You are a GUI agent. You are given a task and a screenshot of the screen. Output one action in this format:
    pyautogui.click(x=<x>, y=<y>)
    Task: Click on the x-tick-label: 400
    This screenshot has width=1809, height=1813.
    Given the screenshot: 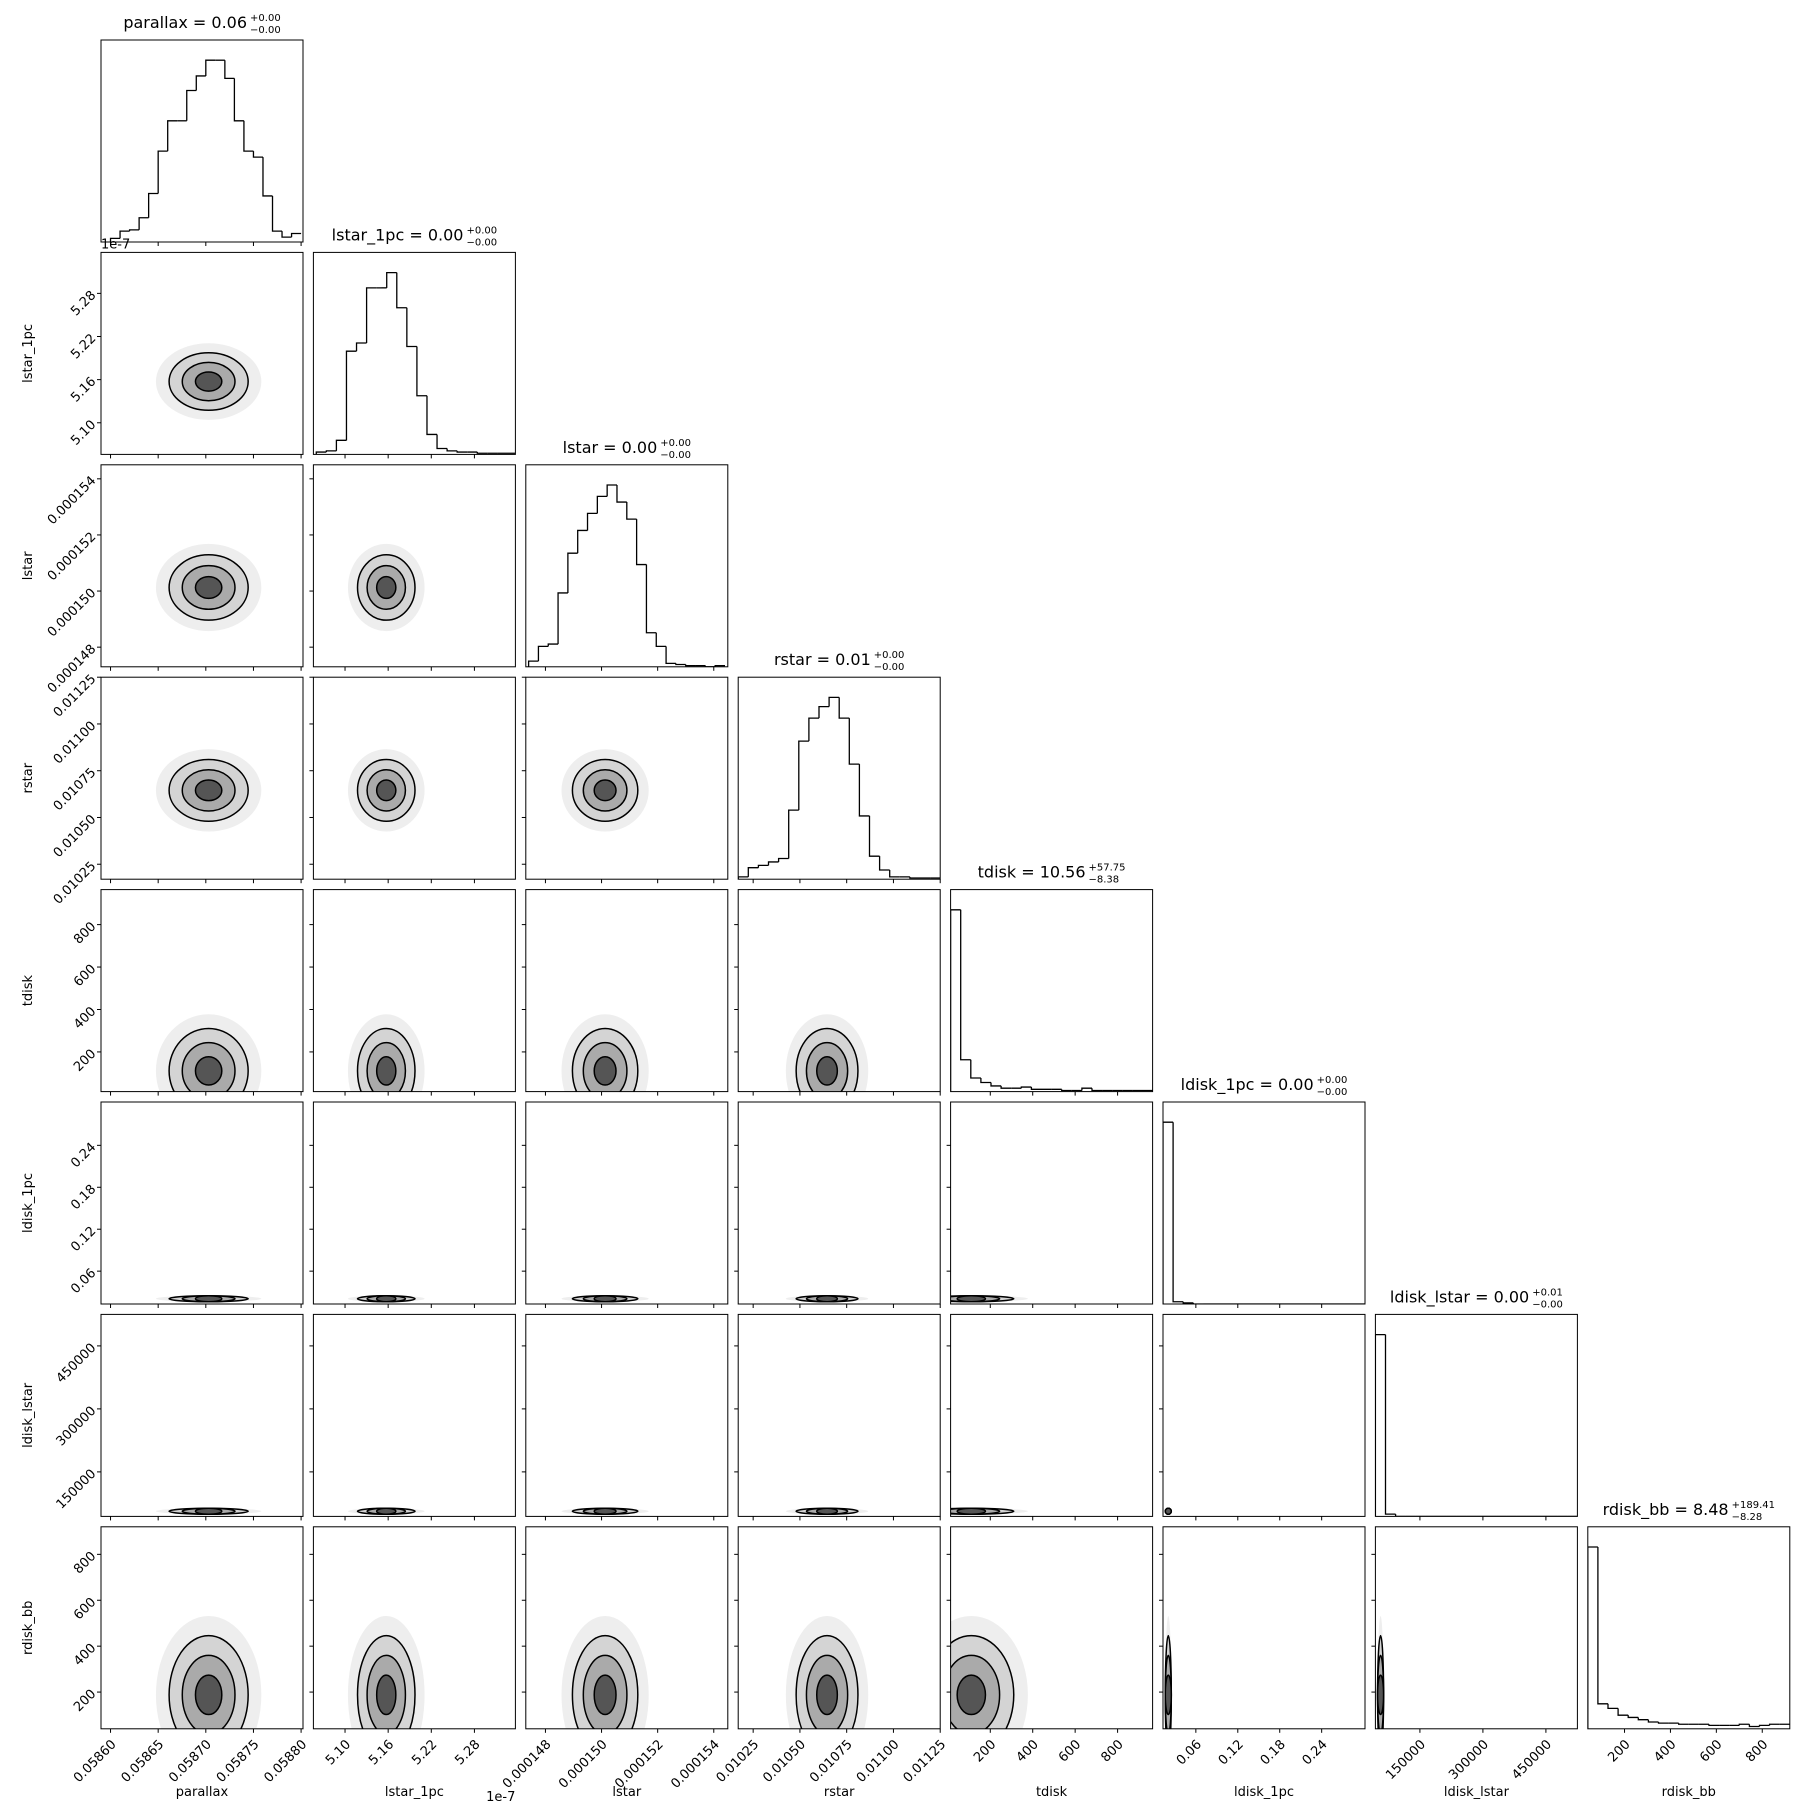 What is the action you would take?
    pyautogui.click(x=1665, y=1751)
    